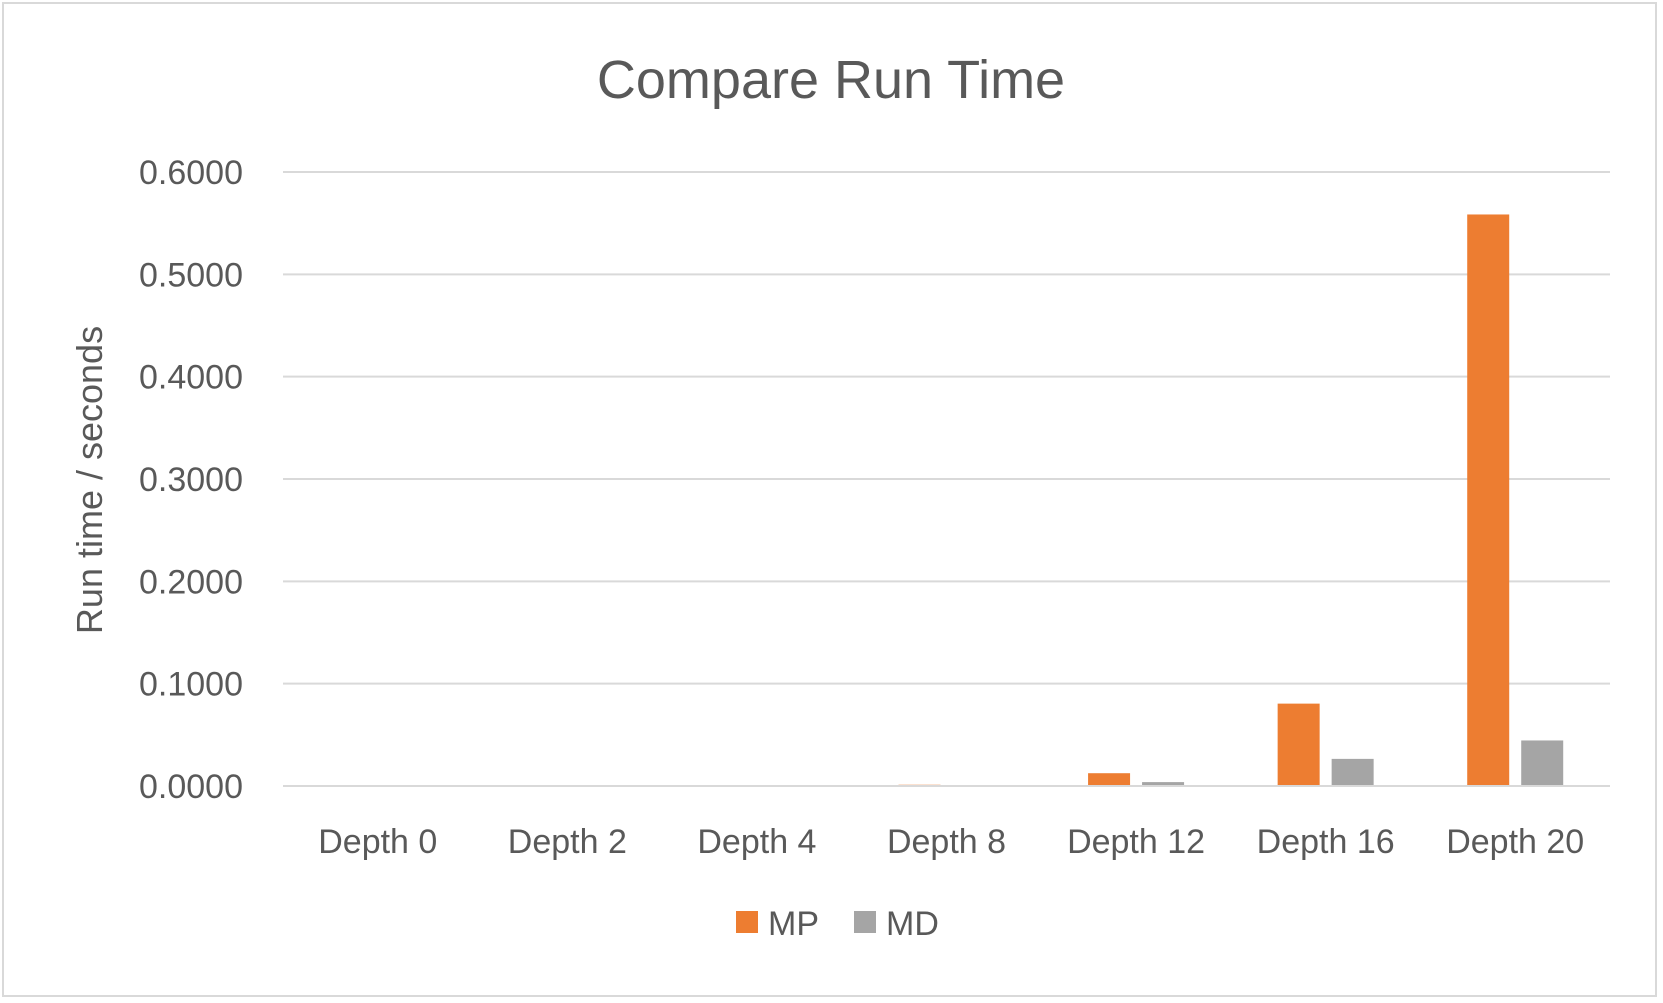 This screenshot has height=1003, width=1663. Describe the element at coordinates (191, 173) in the screenshot. I see `y-tick-label: 0.6000` at that location.